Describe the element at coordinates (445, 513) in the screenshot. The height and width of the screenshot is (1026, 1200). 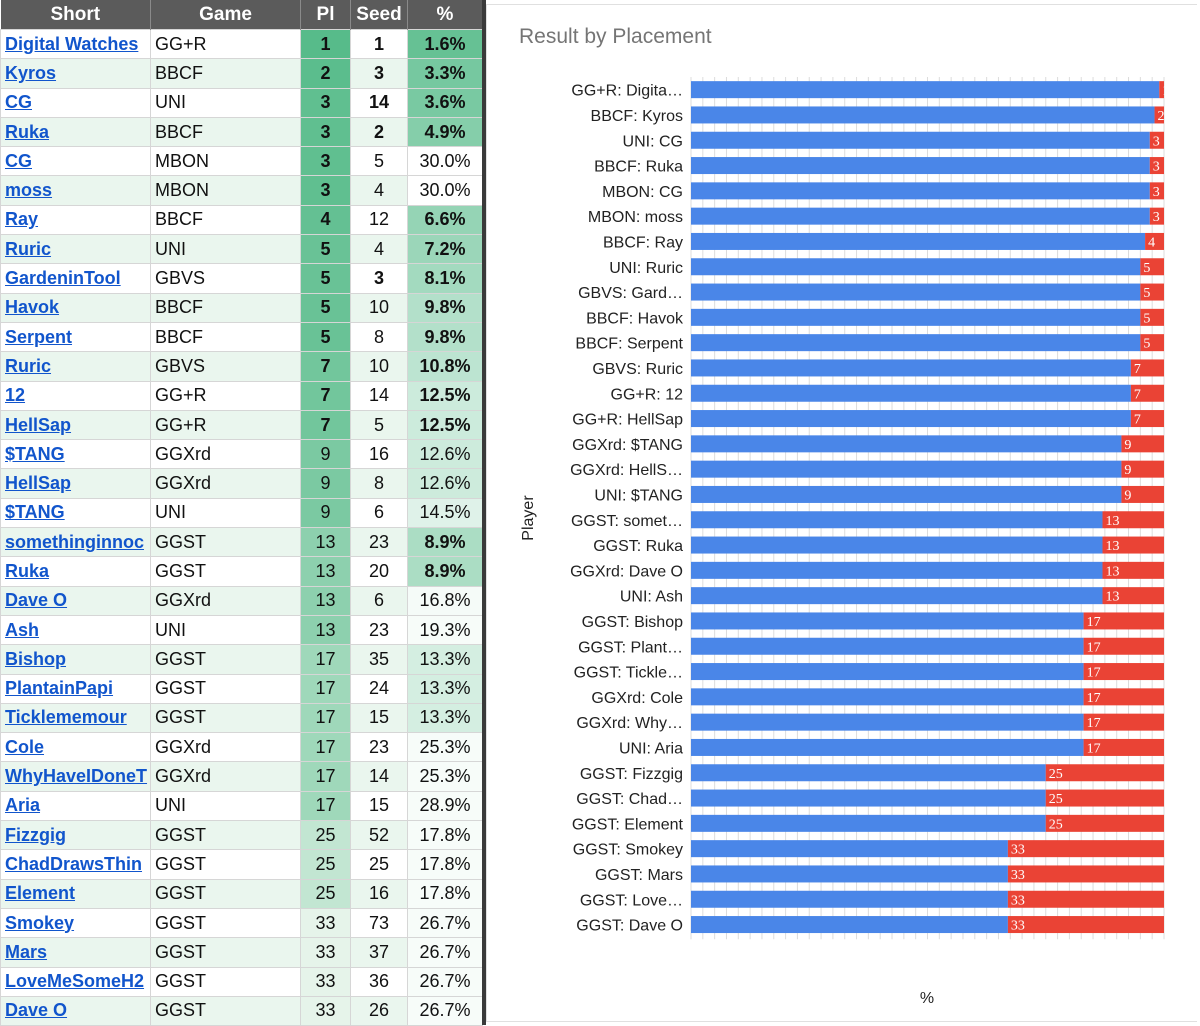
I see `percent-cell: 14.5%` at that location.